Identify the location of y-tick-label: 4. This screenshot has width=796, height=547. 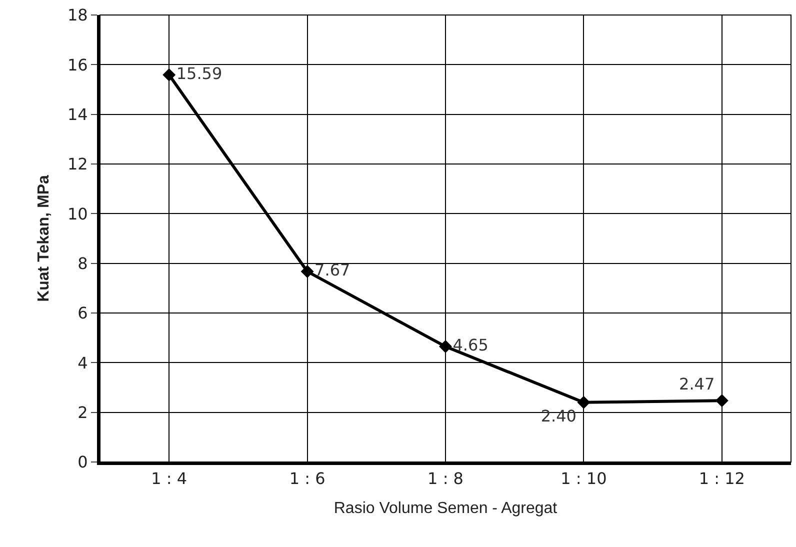
(83, 362).